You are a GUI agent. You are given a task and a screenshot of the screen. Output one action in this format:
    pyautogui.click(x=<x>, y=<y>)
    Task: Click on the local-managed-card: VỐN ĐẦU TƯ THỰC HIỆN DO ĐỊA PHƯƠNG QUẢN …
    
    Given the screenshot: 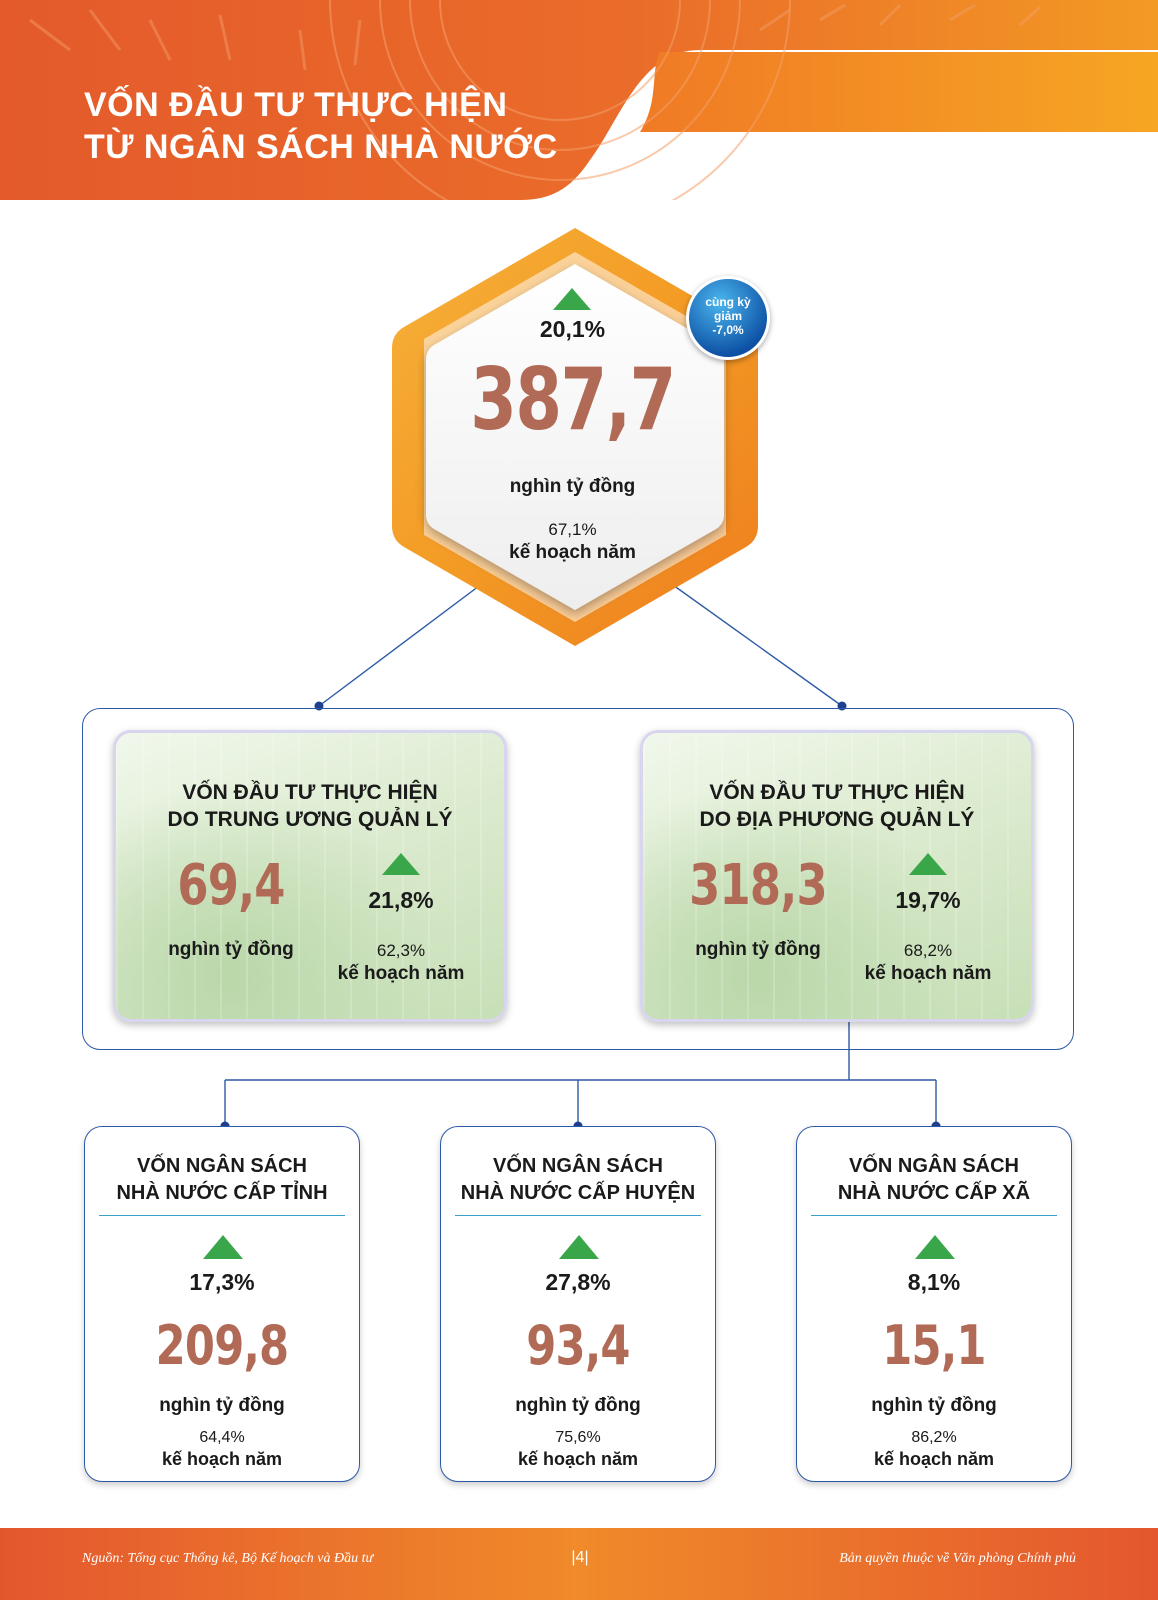 What is the action you would take?
    pyautogui.click(x=837, y=876)
    